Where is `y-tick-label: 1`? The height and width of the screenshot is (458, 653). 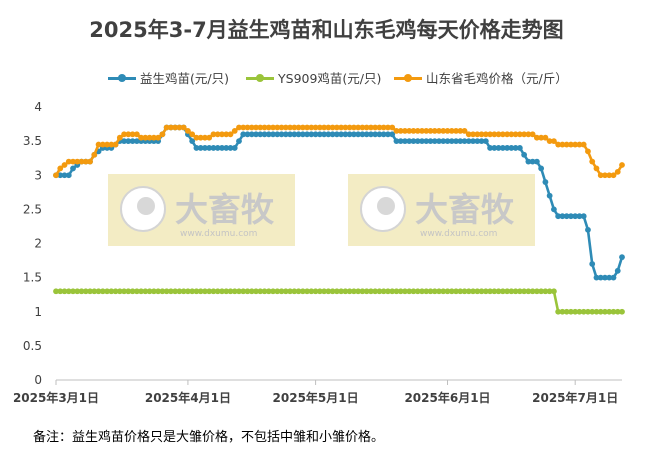
y-tick-label: 1 is located at coordinates (38, 312).